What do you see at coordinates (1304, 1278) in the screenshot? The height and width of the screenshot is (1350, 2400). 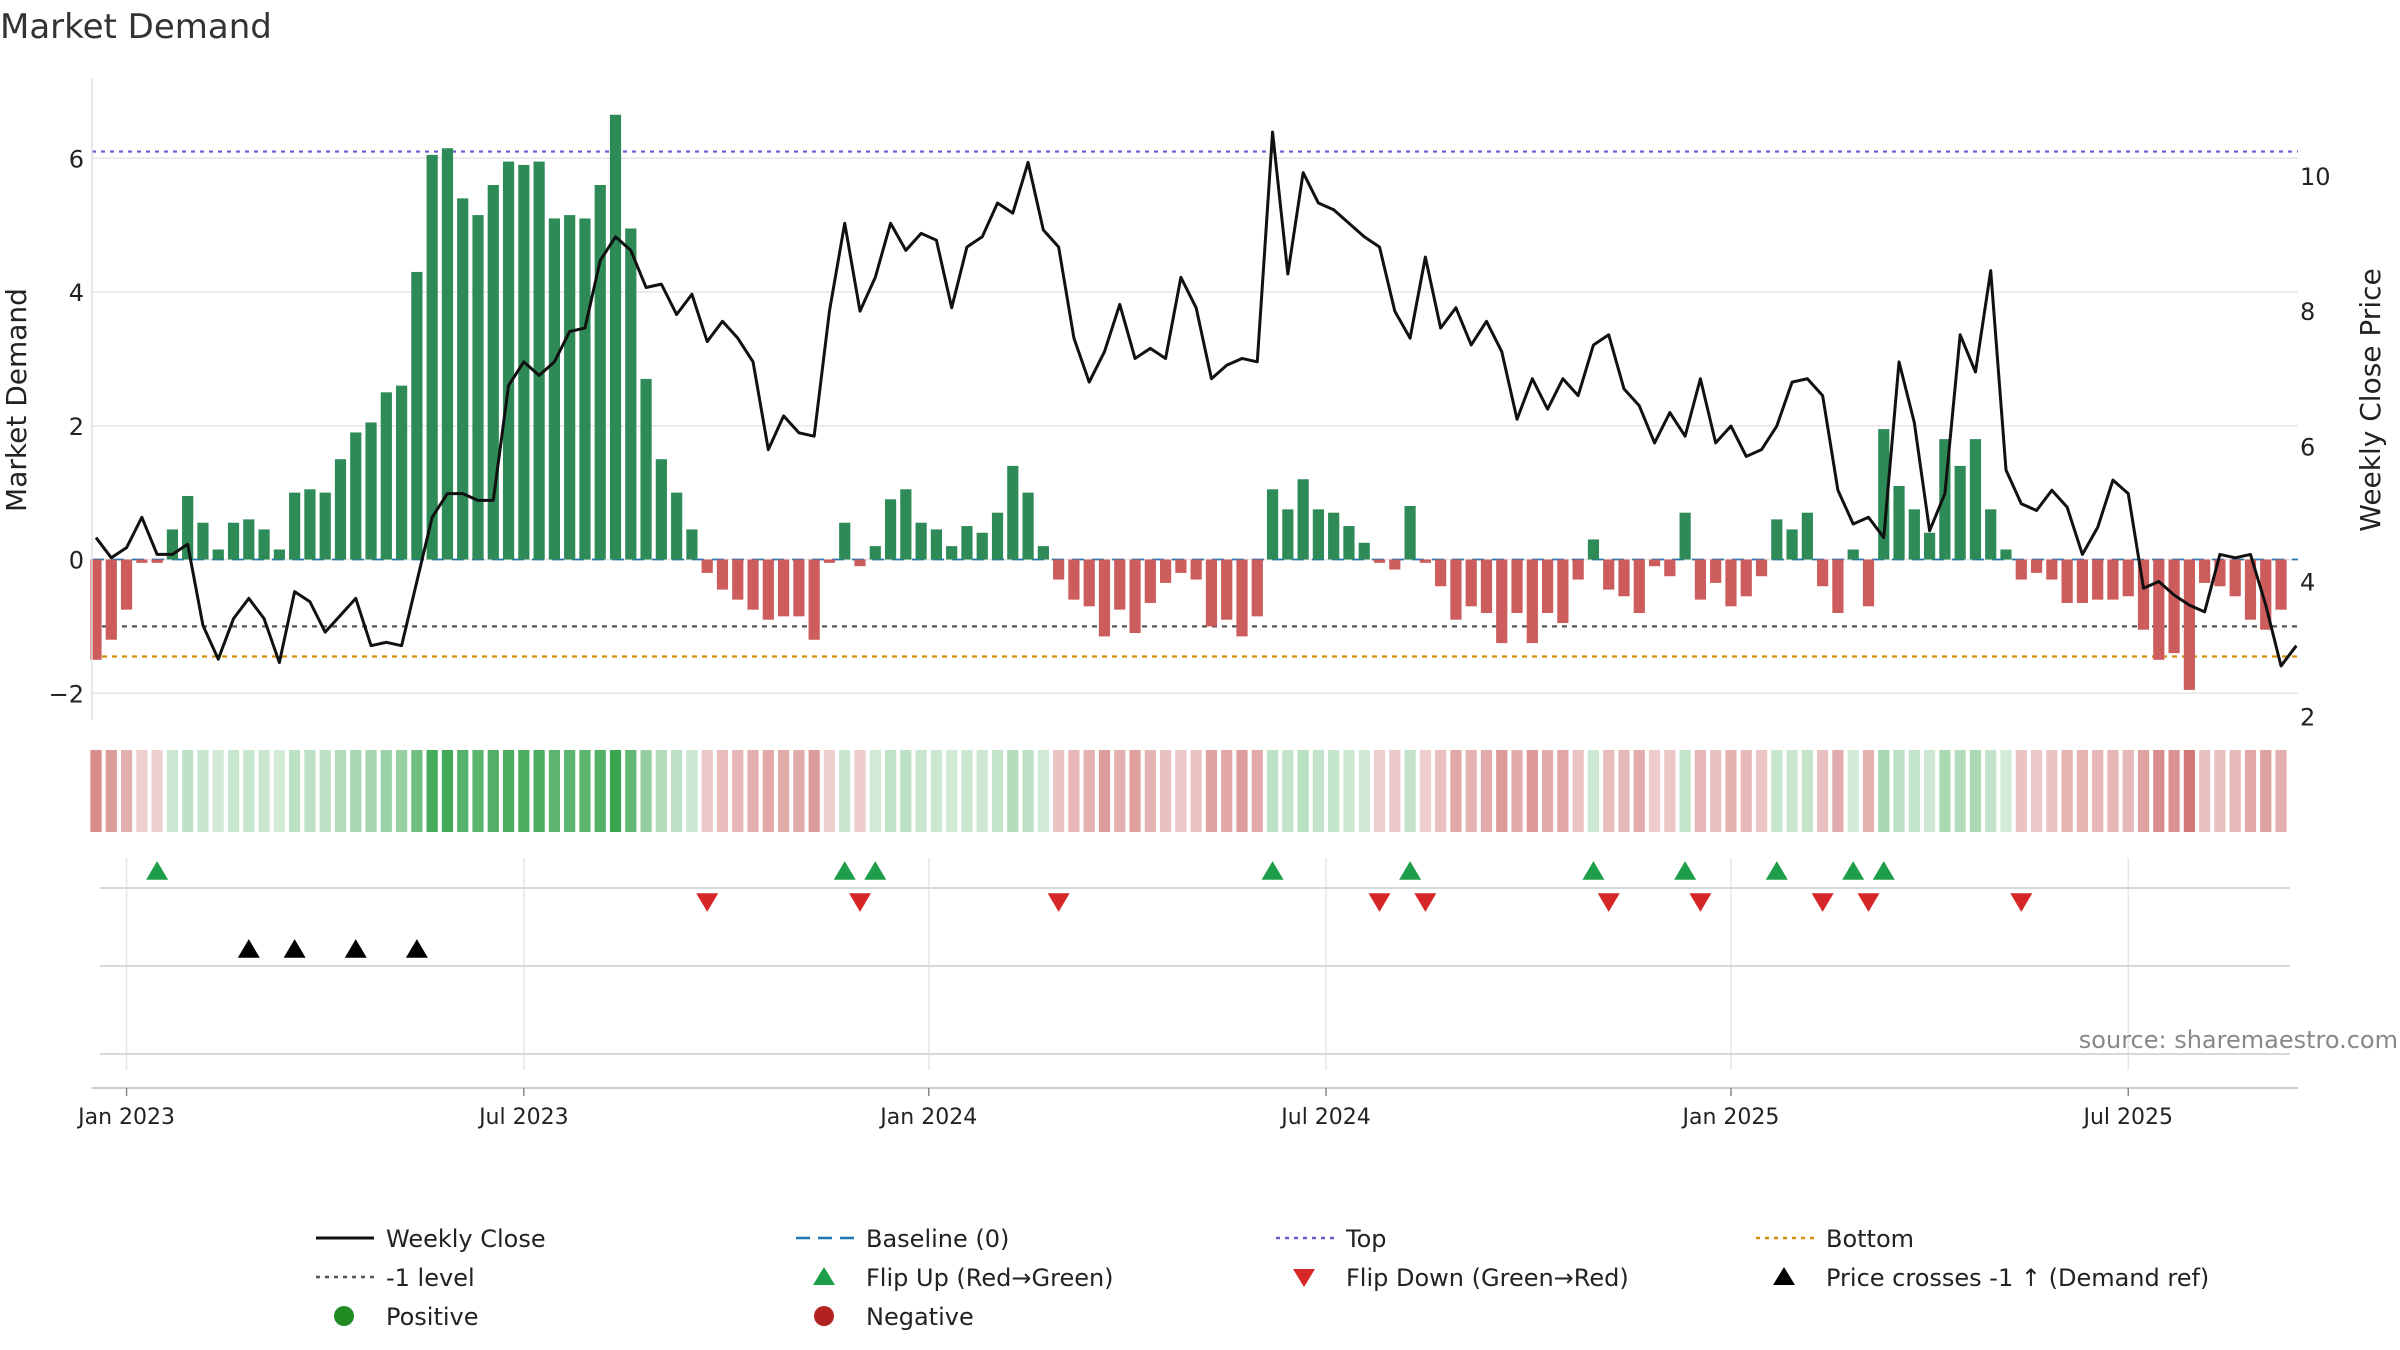 I see `legend-swatch-triangle-down` at bounding box center [1304, 1278].